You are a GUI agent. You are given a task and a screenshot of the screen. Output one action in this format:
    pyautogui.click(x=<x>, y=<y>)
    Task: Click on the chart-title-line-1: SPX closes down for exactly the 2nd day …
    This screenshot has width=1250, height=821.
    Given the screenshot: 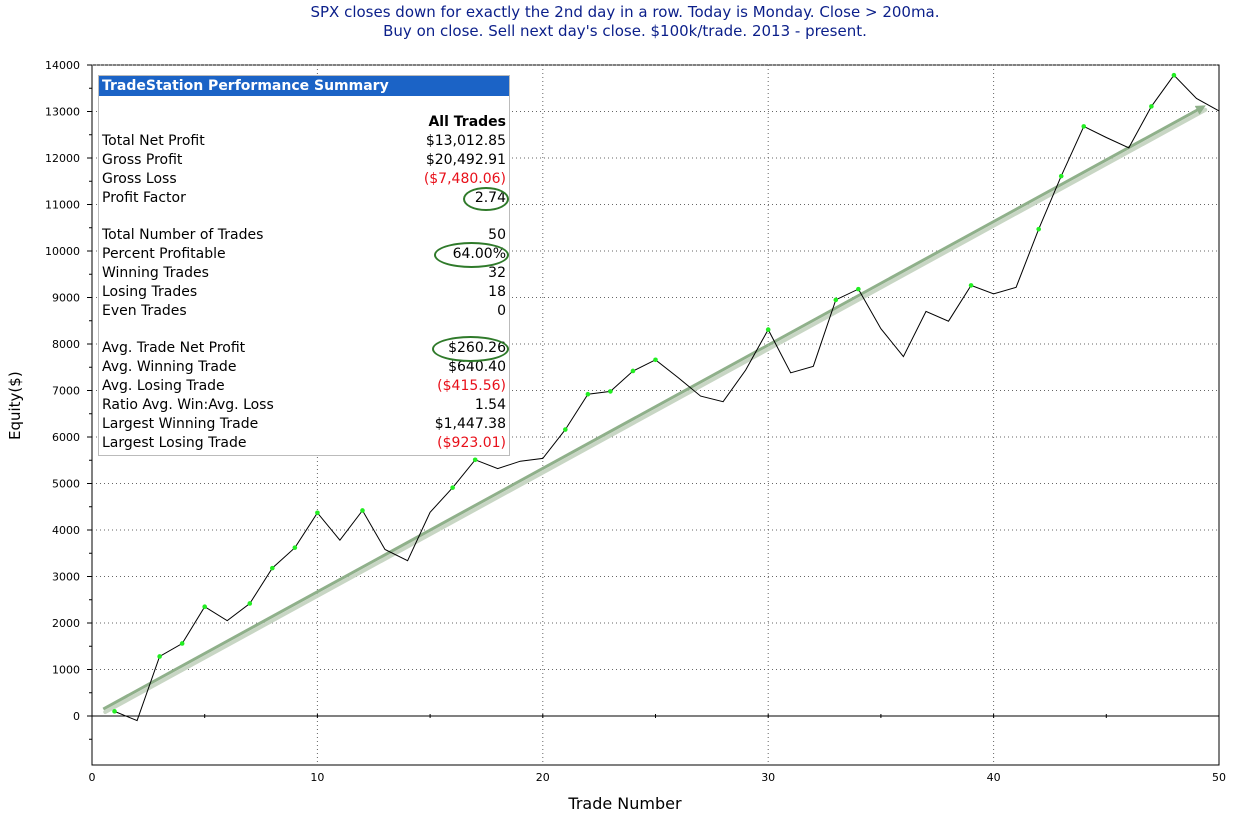 What is the action you would take?
    pyautogui.click(x=625, y=12)
    